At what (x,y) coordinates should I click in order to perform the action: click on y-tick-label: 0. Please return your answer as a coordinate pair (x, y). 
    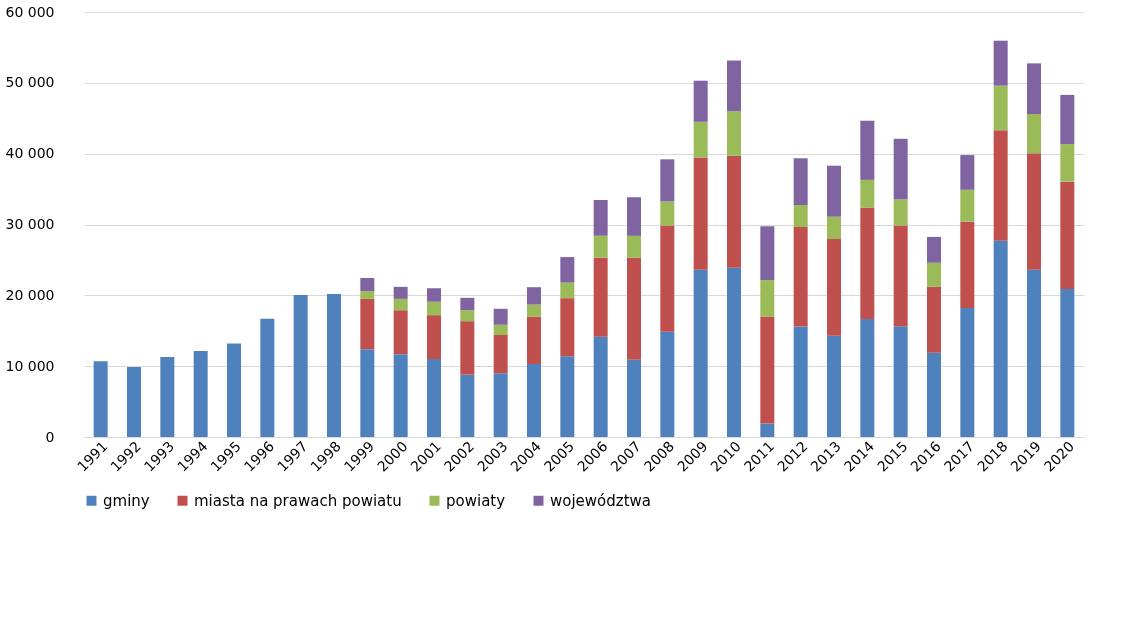
    Looking at the image, I should click on (50, 436).